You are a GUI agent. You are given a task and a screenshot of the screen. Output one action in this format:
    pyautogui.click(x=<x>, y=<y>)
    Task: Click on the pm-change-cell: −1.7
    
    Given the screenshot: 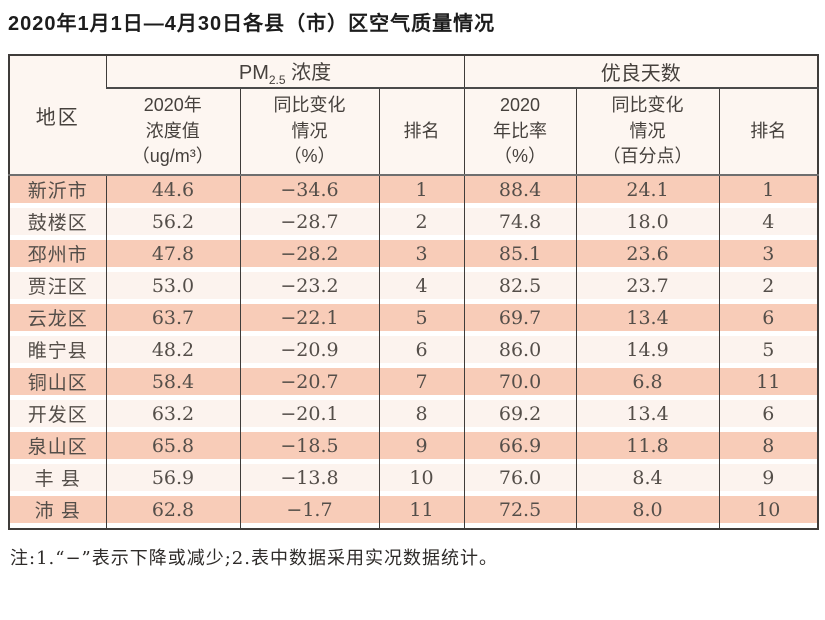 What is the action you would take?
    pyautogui.click(x=309, y=512)
    